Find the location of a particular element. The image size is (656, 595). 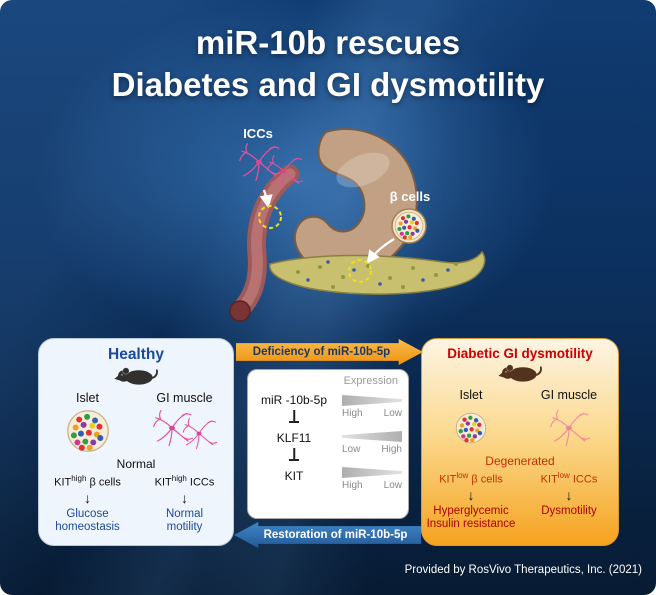

pathway-node-mir: miR -10b-5p is located at coordinates (294, 400).